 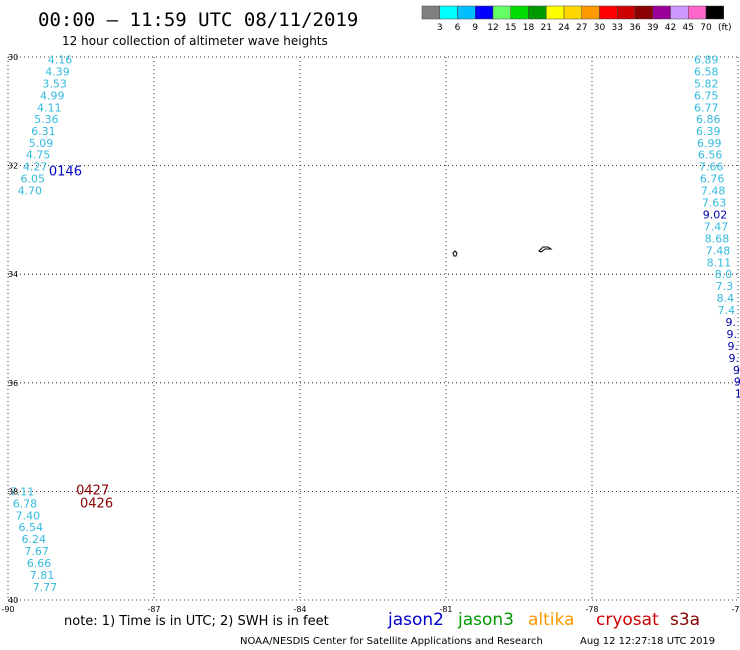 What do you see at coordinates (653, 28) in the screenshot?
I see `scale-label: 39` at bounding box center [653, 28].